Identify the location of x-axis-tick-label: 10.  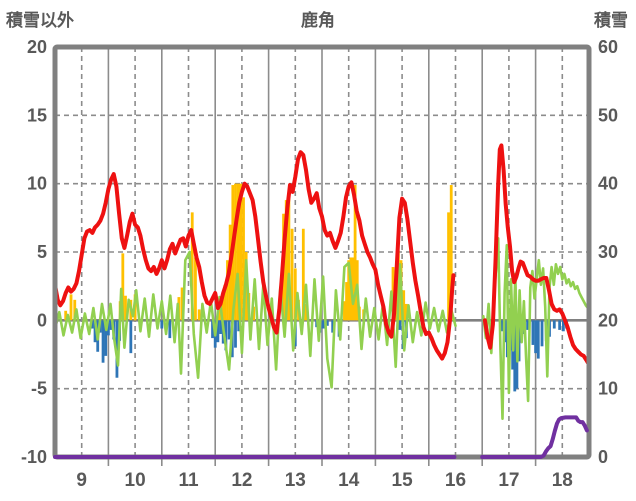
(135, 480).